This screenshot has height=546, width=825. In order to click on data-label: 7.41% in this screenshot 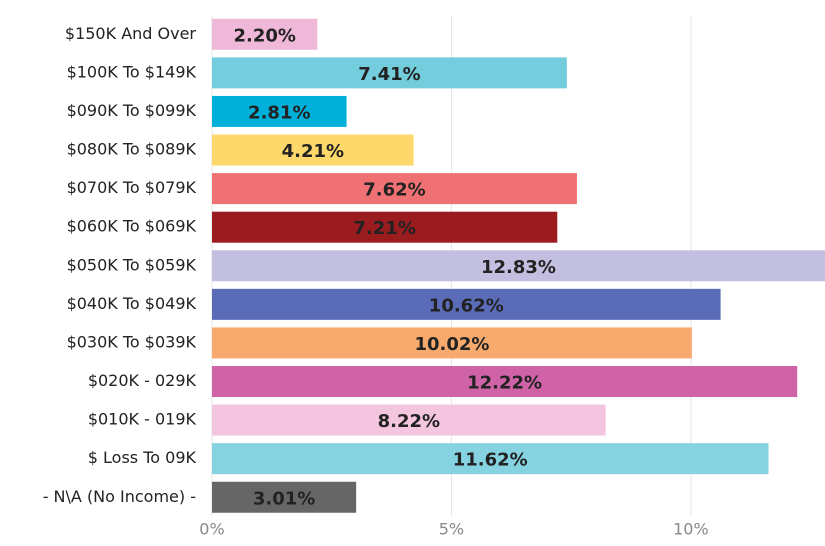, I will do `click(389, 74)`.